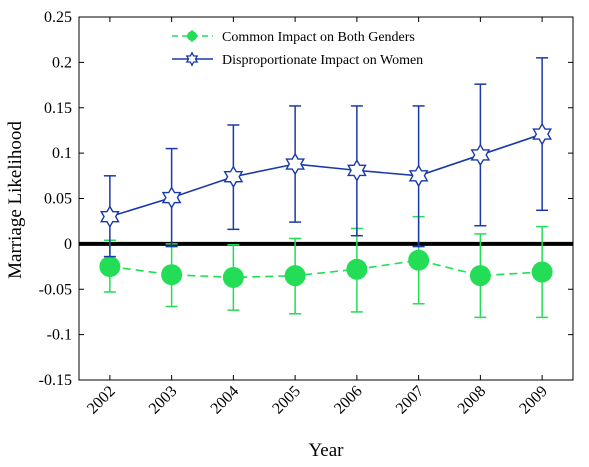 This screenshot has width=589, height=467. Describe the element at coordinates (62, 153) in the screenshot. I see `y-tick-label: 0.1` at that location.